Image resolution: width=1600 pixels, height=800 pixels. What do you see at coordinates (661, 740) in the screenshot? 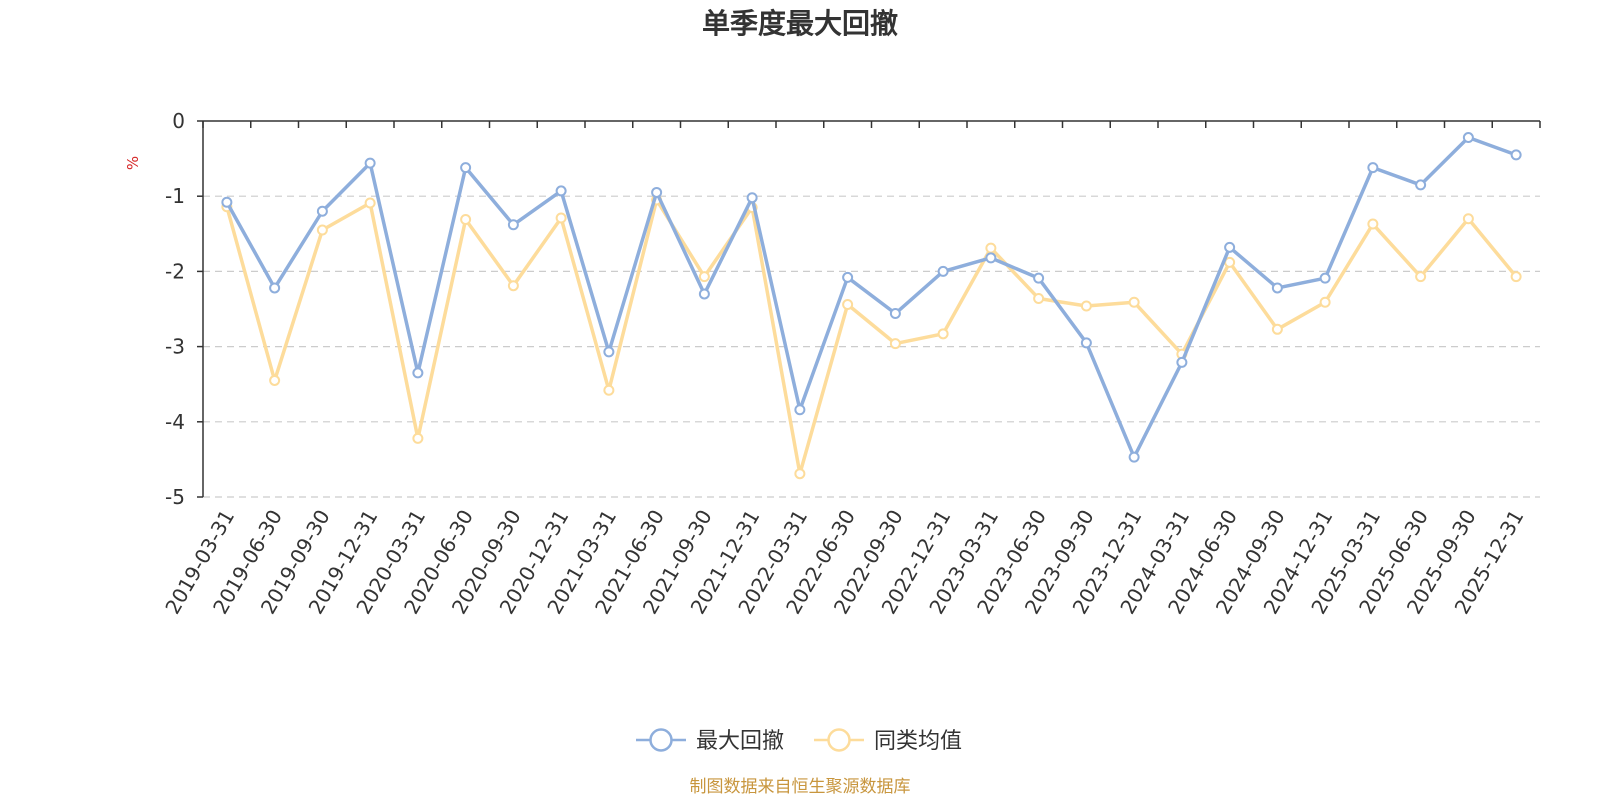
I see `legend-marker-max-drawdown` at bounding box center [661, 740].